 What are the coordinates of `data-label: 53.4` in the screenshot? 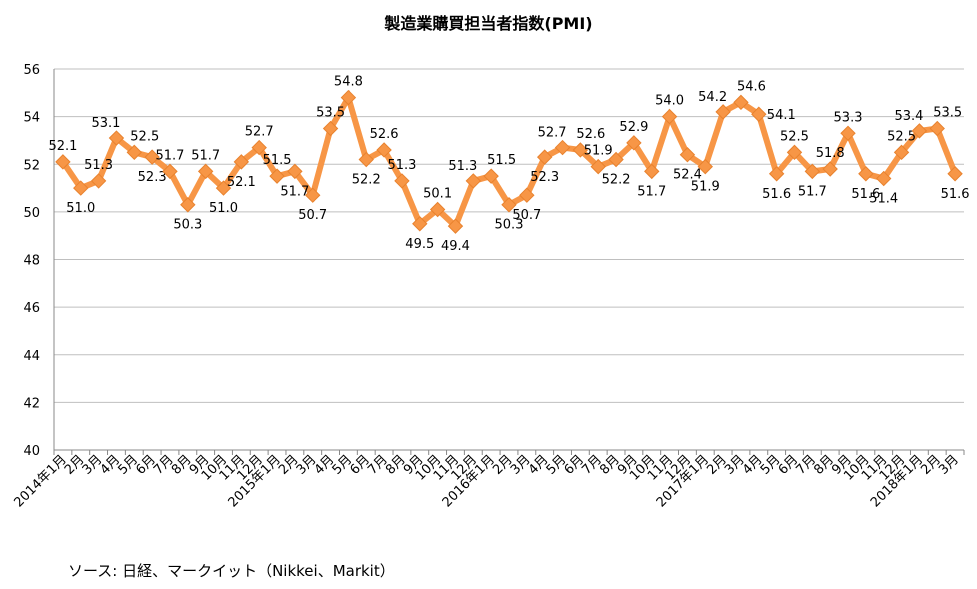 It's located at (908, 116).